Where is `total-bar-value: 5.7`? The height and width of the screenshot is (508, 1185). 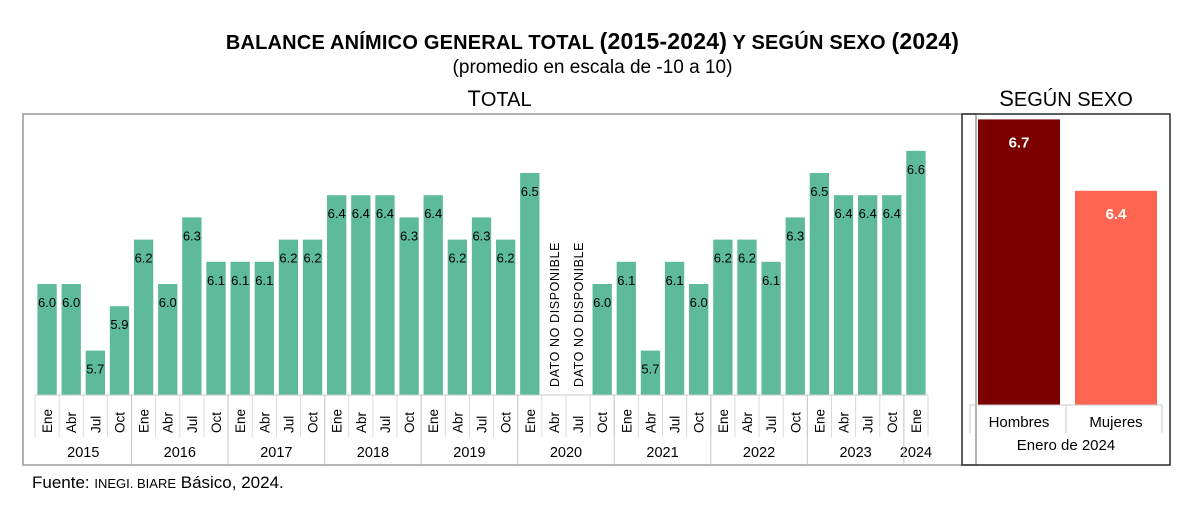 total-bar-value: 5.7 is located at coordinates (650, 369).